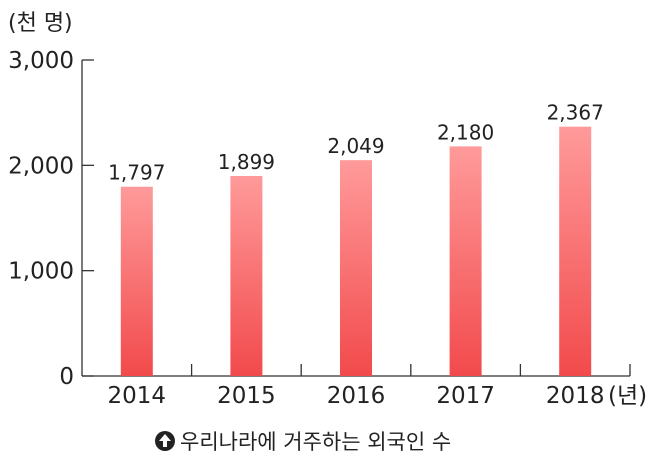  I want to click on y-axis-unit-label: (천 명), so click(40, 23).